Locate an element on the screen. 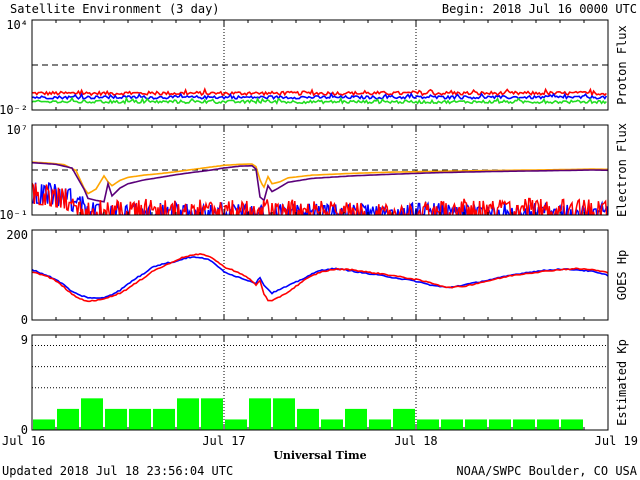  y-axis-label: Estimated Kp is located at coordinates (622, 382).